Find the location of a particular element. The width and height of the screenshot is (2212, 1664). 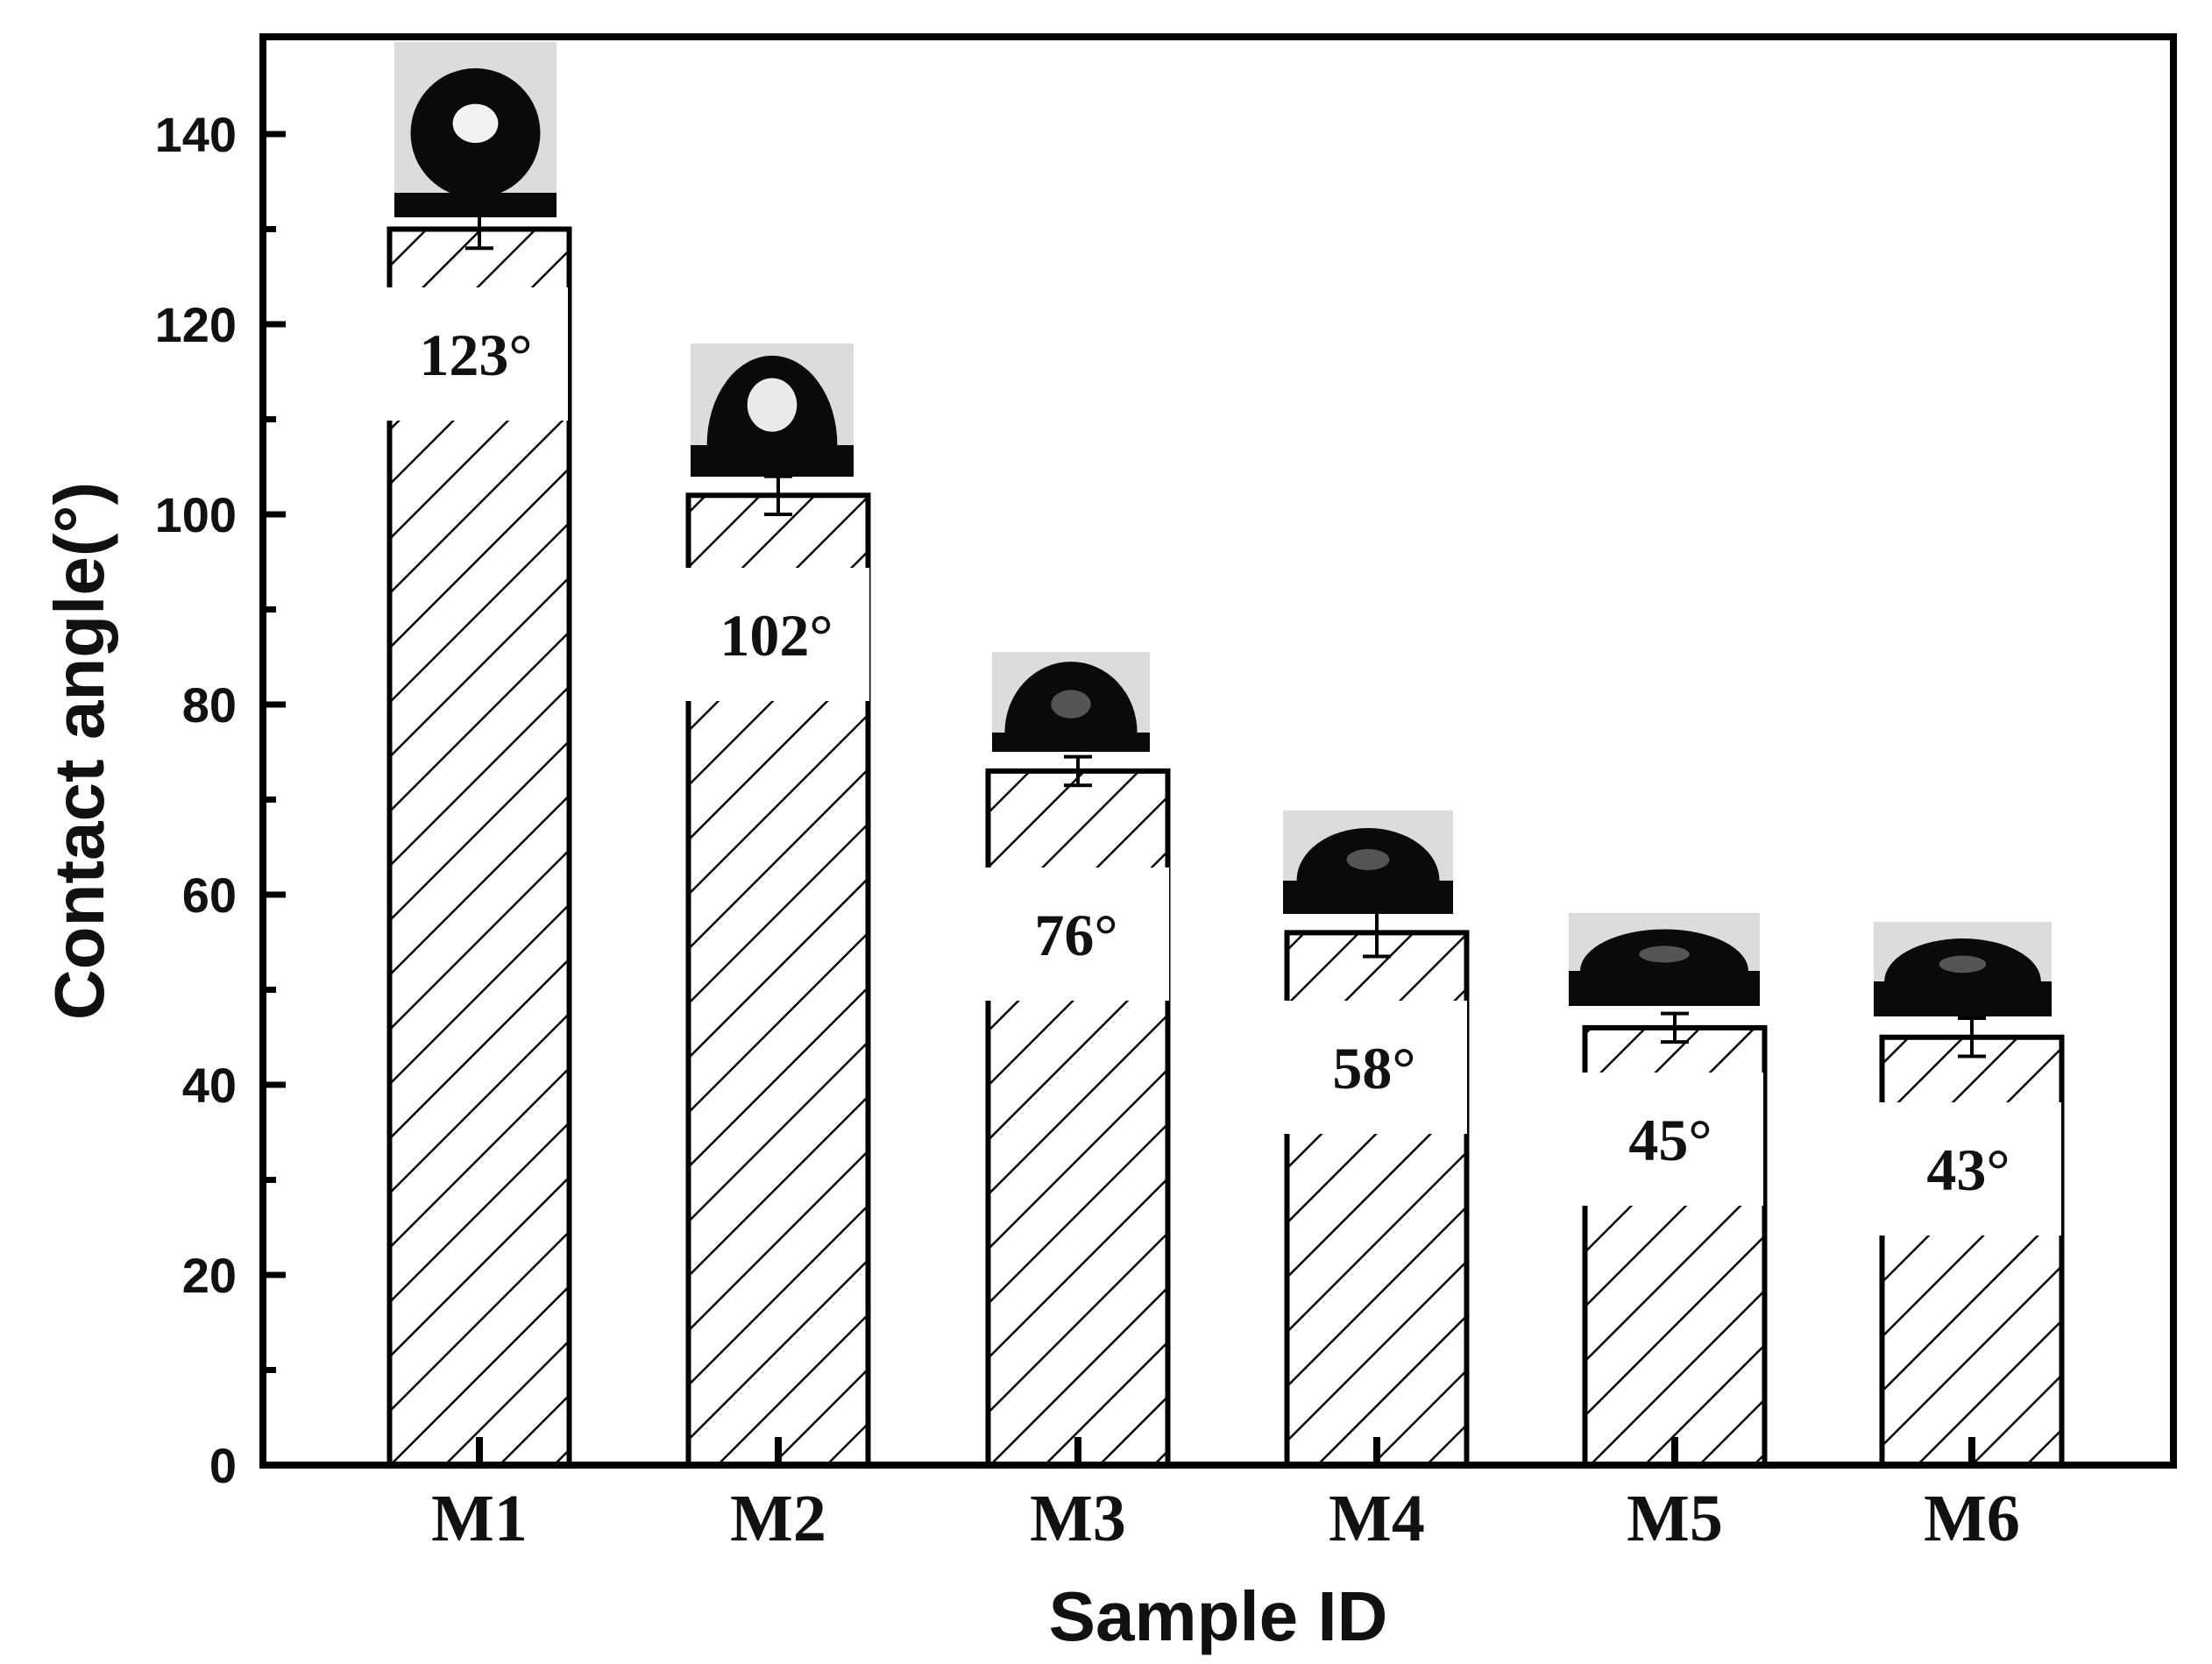

droplet-inset-M2 is located at coordinates (772, 410).